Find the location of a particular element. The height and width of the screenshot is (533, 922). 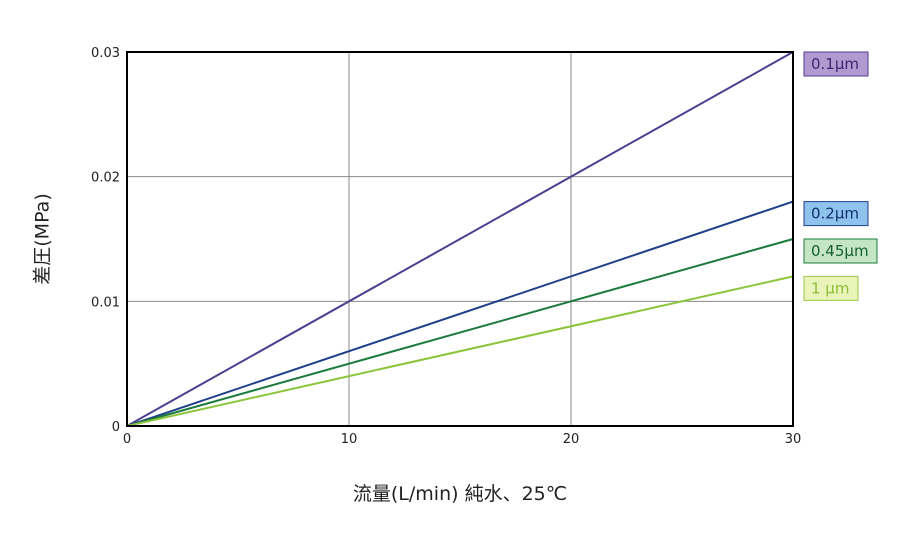

legend-label: 0.2μm is located at coordinates (835, 214).